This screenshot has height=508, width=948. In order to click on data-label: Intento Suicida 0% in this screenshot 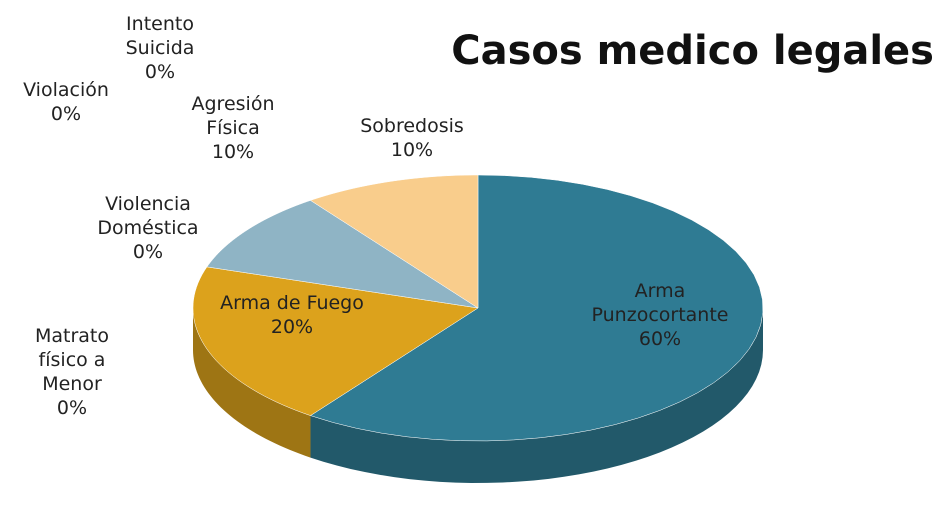, I will do `click(160, 48)`.